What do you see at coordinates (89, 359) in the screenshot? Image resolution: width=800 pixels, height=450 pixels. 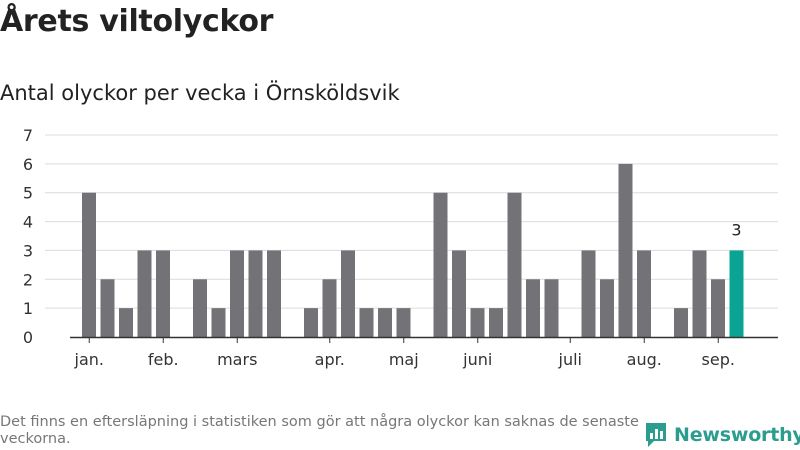 I see `x-tick-label: jan.` at bounding box center [89, 359].